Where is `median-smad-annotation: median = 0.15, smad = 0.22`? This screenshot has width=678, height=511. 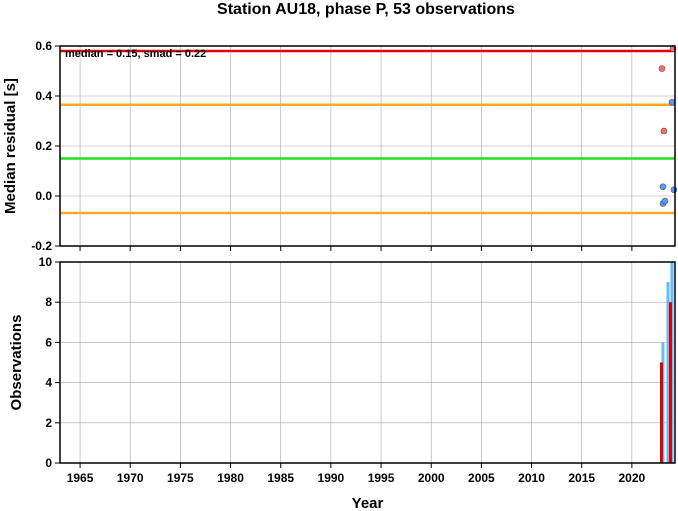
median-smad-annotation: median = 0.15, smad = 0.22 is located at coordinates (135, 54).